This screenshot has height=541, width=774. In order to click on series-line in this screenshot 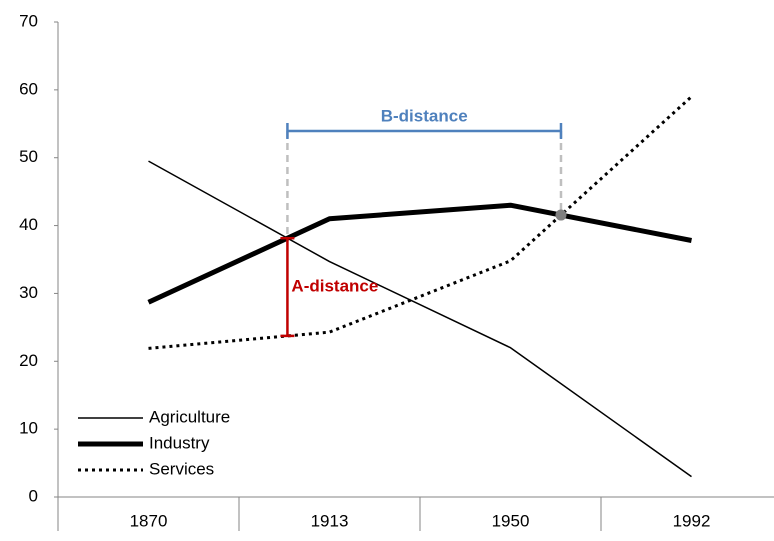, I will do `click(419, 253)`.